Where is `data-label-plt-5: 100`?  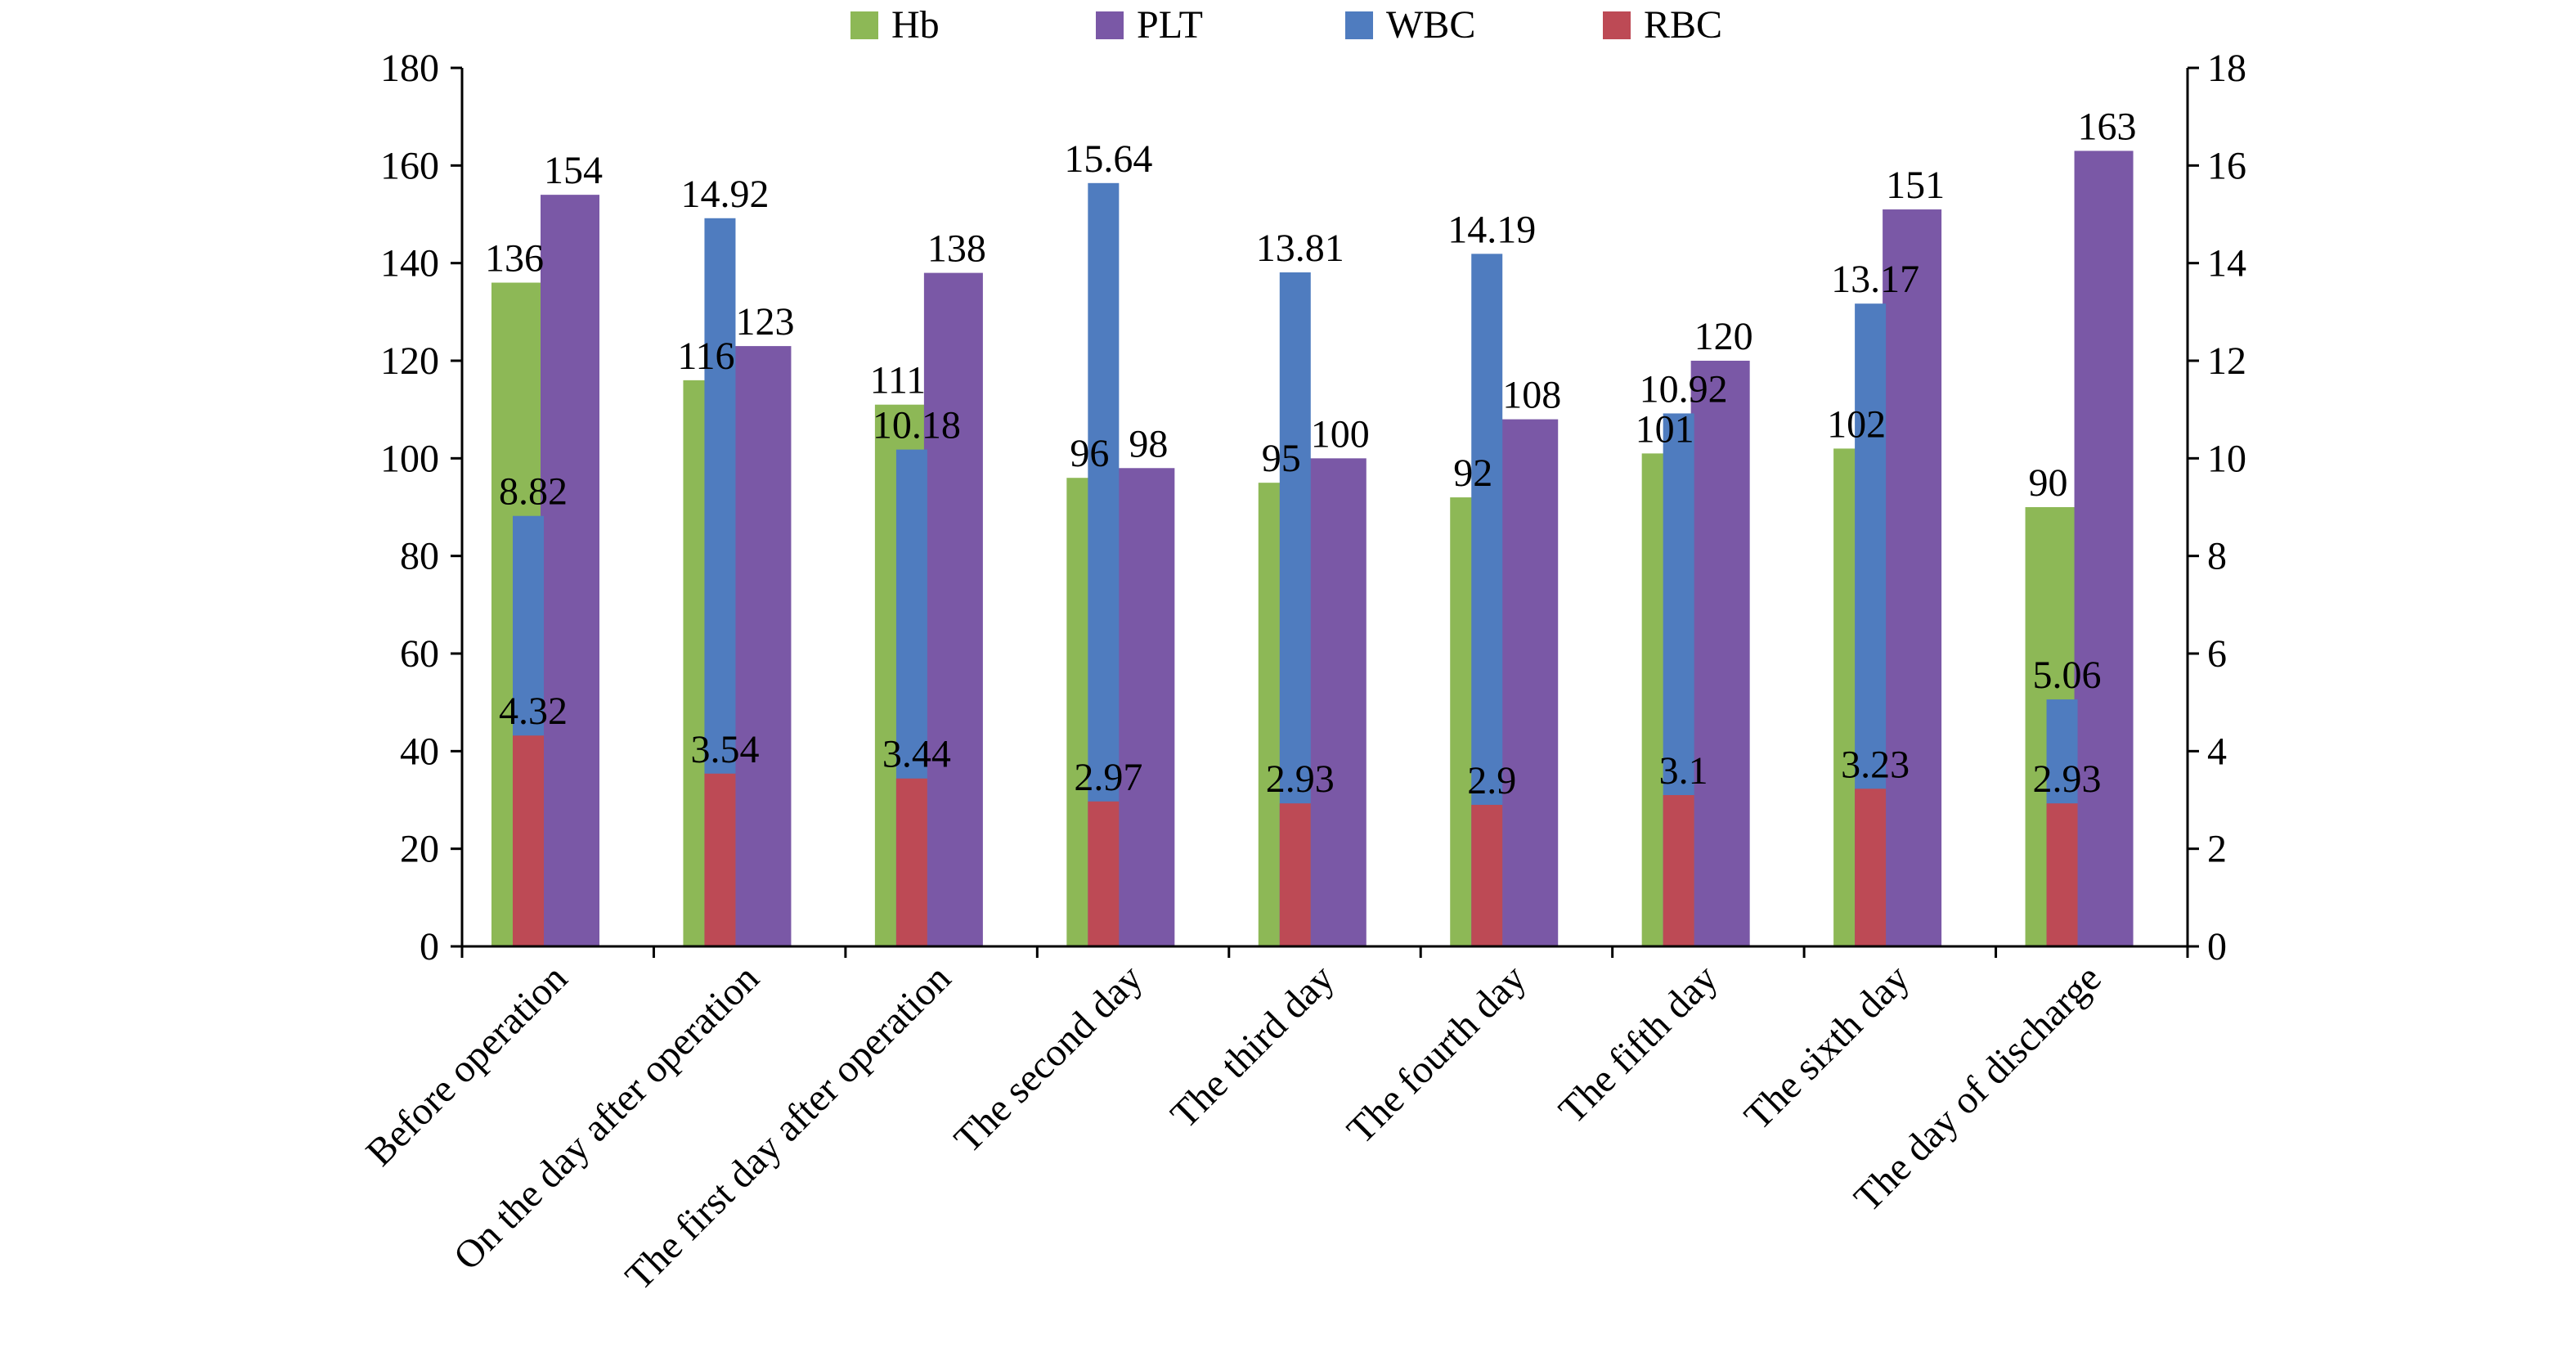 data-label-plt-5: 100 is located at coordinates (1341, 434).